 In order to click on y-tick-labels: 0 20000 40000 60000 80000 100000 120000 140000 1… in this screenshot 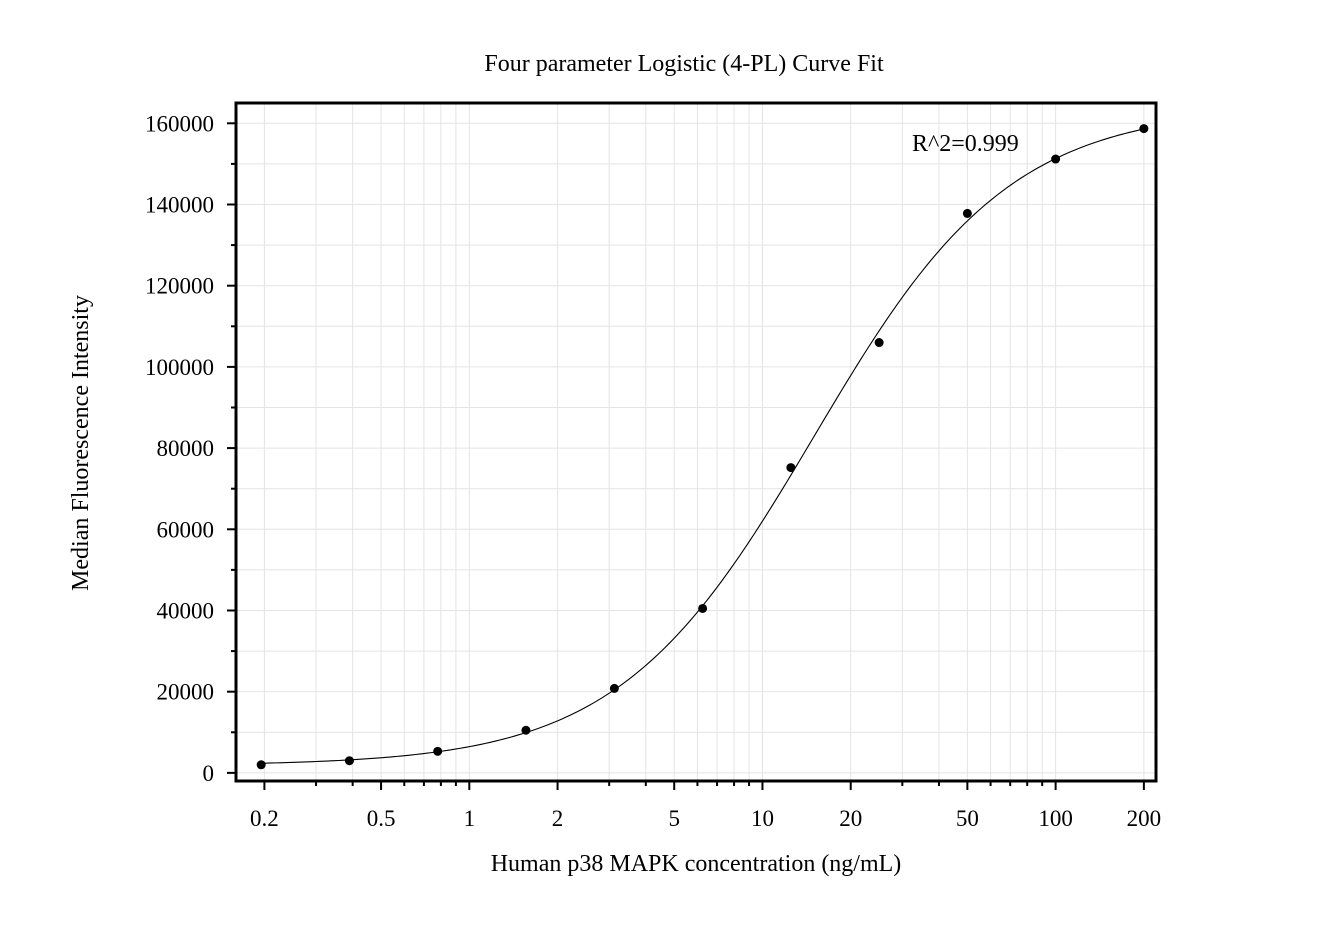, I will do `click(179, 448)`.